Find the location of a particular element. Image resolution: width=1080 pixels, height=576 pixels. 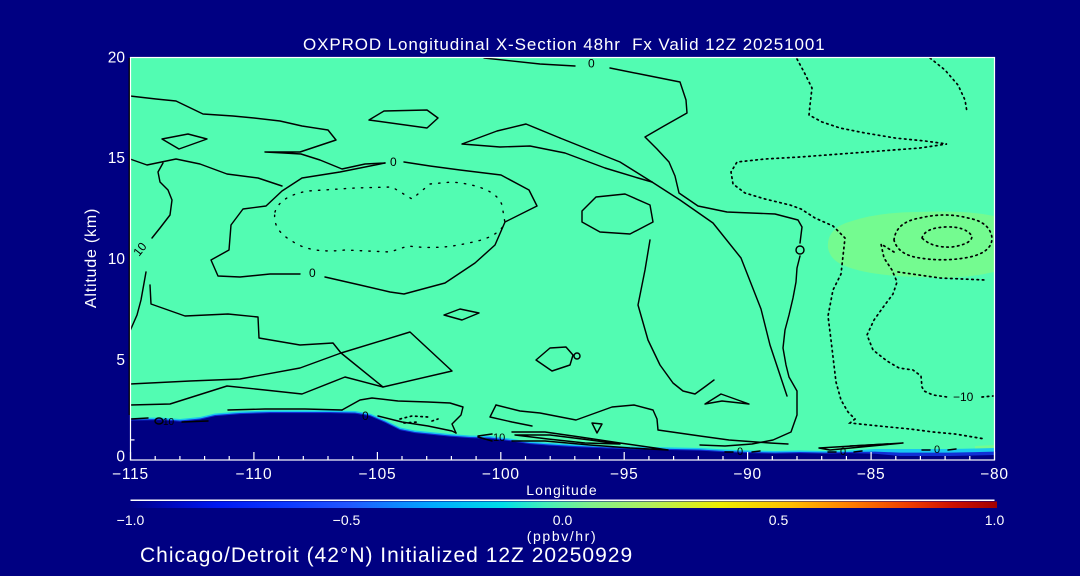

svg-text: 5 is located at coordinates (120, 360).